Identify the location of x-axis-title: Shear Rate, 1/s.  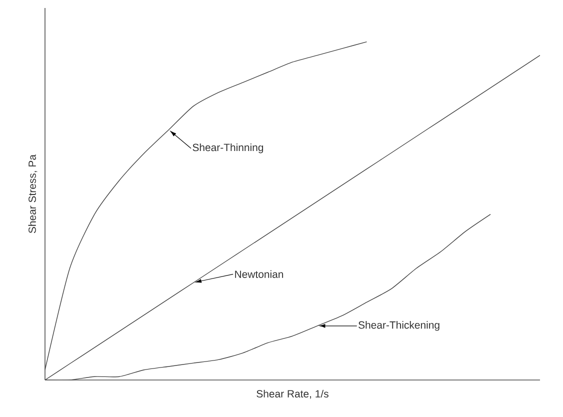
(292, 394).